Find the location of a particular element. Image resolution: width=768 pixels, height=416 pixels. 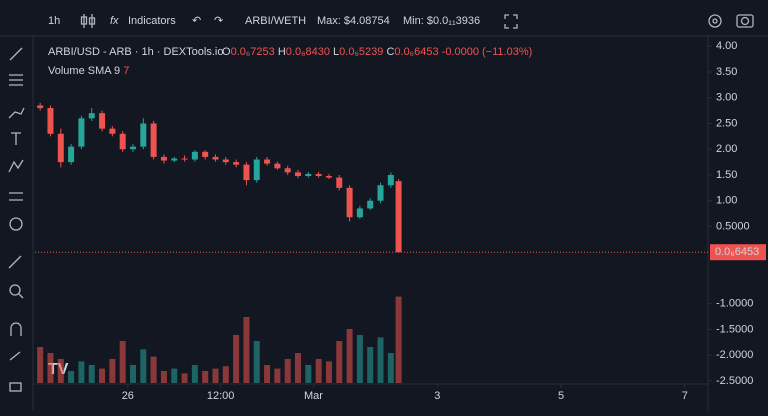

fullscreen-icon is located at coordinates (511, 21).